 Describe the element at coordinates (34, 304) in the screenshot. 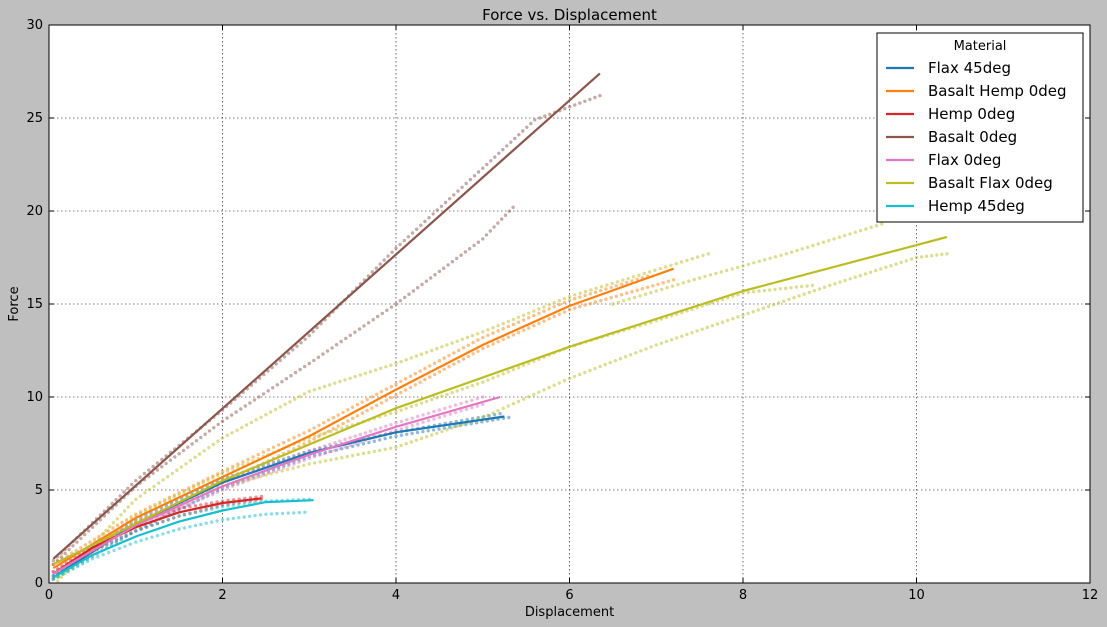

I see `y-tick-label: 15` at that location.